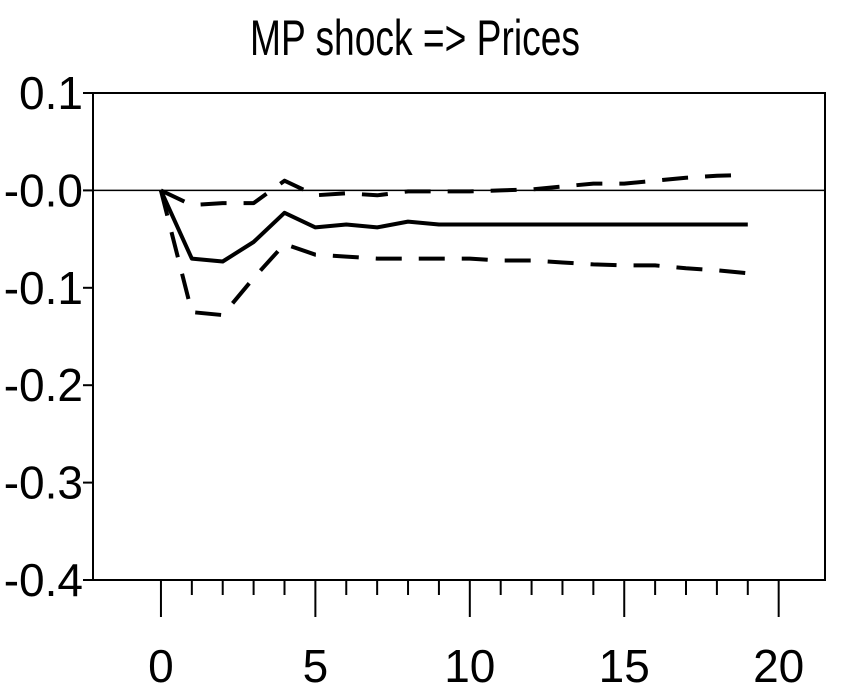  I want to click on x-tick-label: 15, so click(624, 666).